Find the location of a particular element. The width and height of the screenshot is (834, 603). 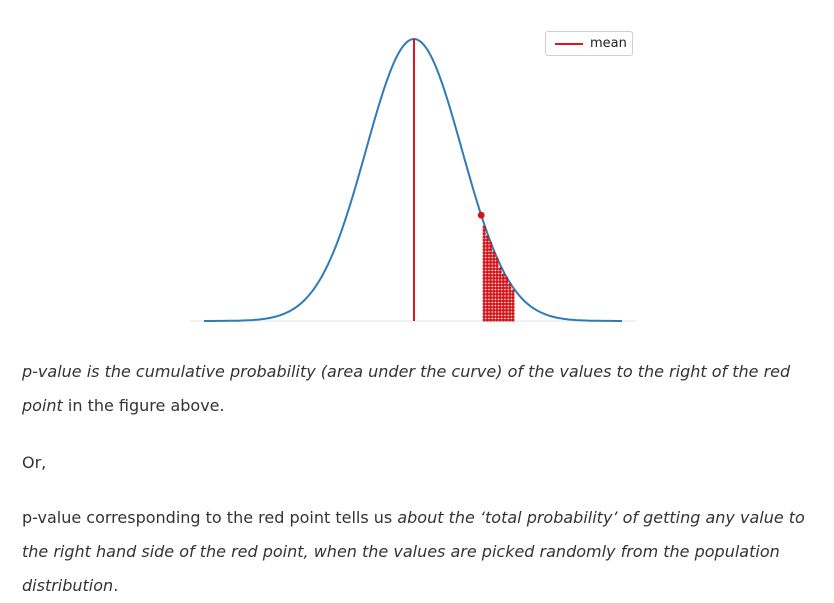

tail-area-points is located at coordinates (496, 266).